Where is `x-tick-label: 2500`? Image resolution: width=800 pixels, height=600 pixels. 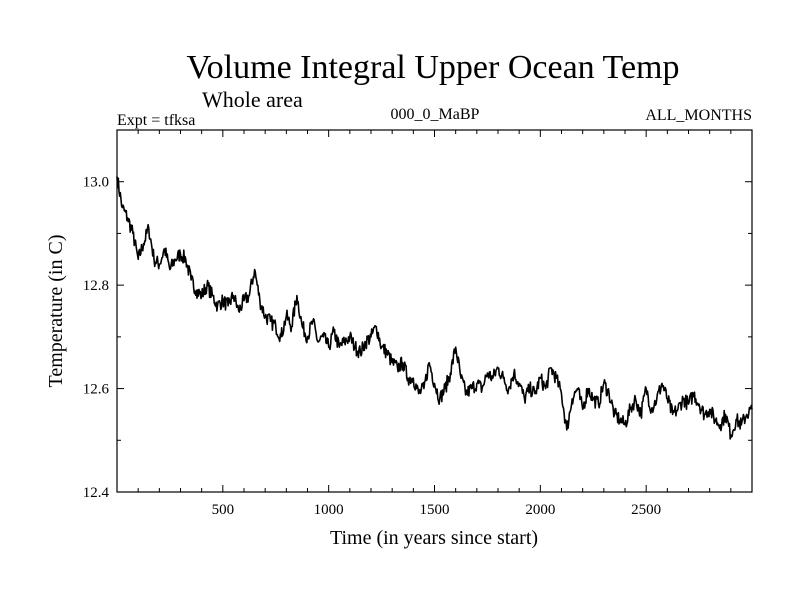 x-tick-label: 2500 is located at coordinates (646, 510).